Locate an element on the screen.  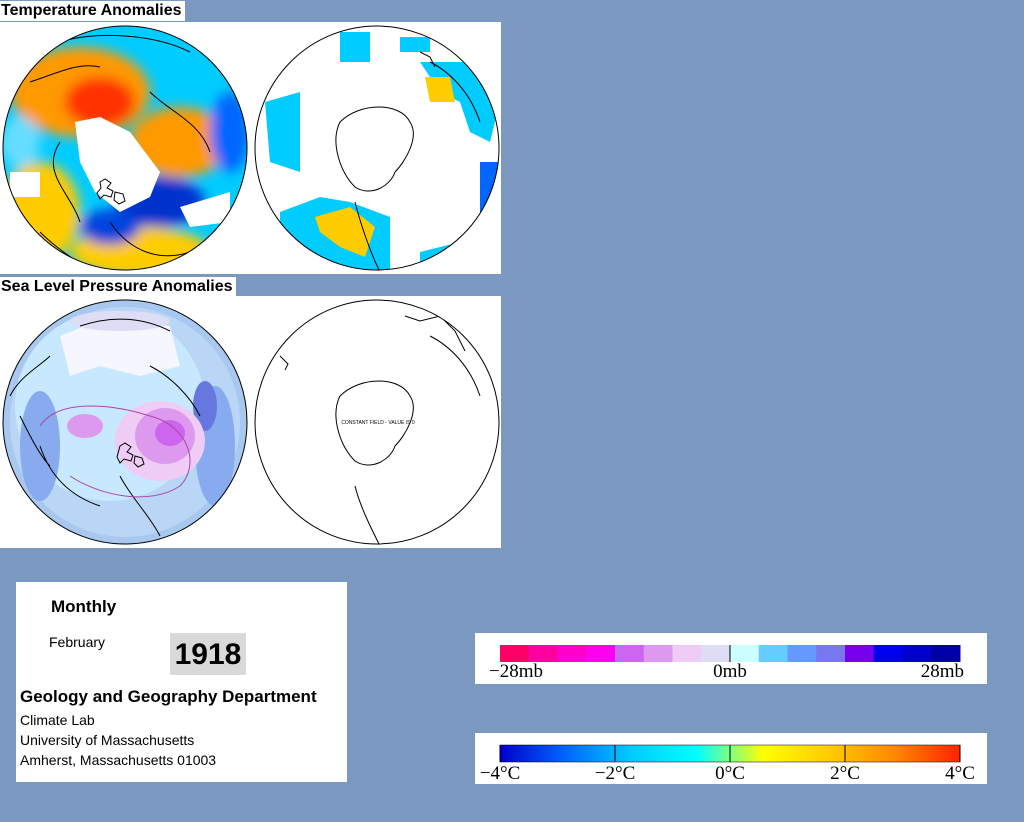
university-label: University of Massachusetts is located at coordinates (107, 740).